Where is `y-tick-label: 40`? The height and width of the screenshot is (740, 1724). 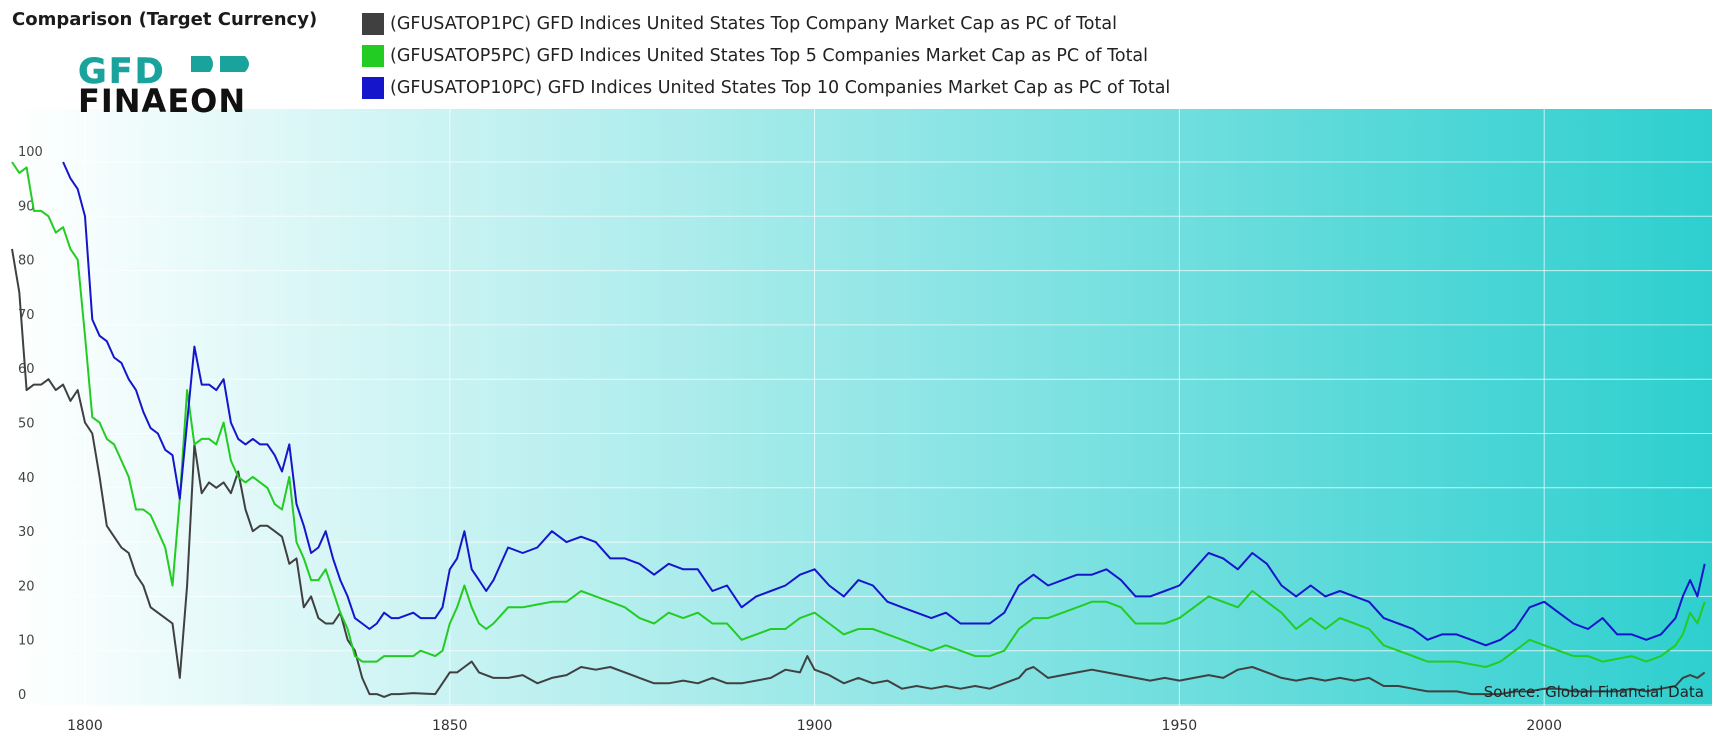
y-tick-label: 40 is located at coordinates (26, 478).